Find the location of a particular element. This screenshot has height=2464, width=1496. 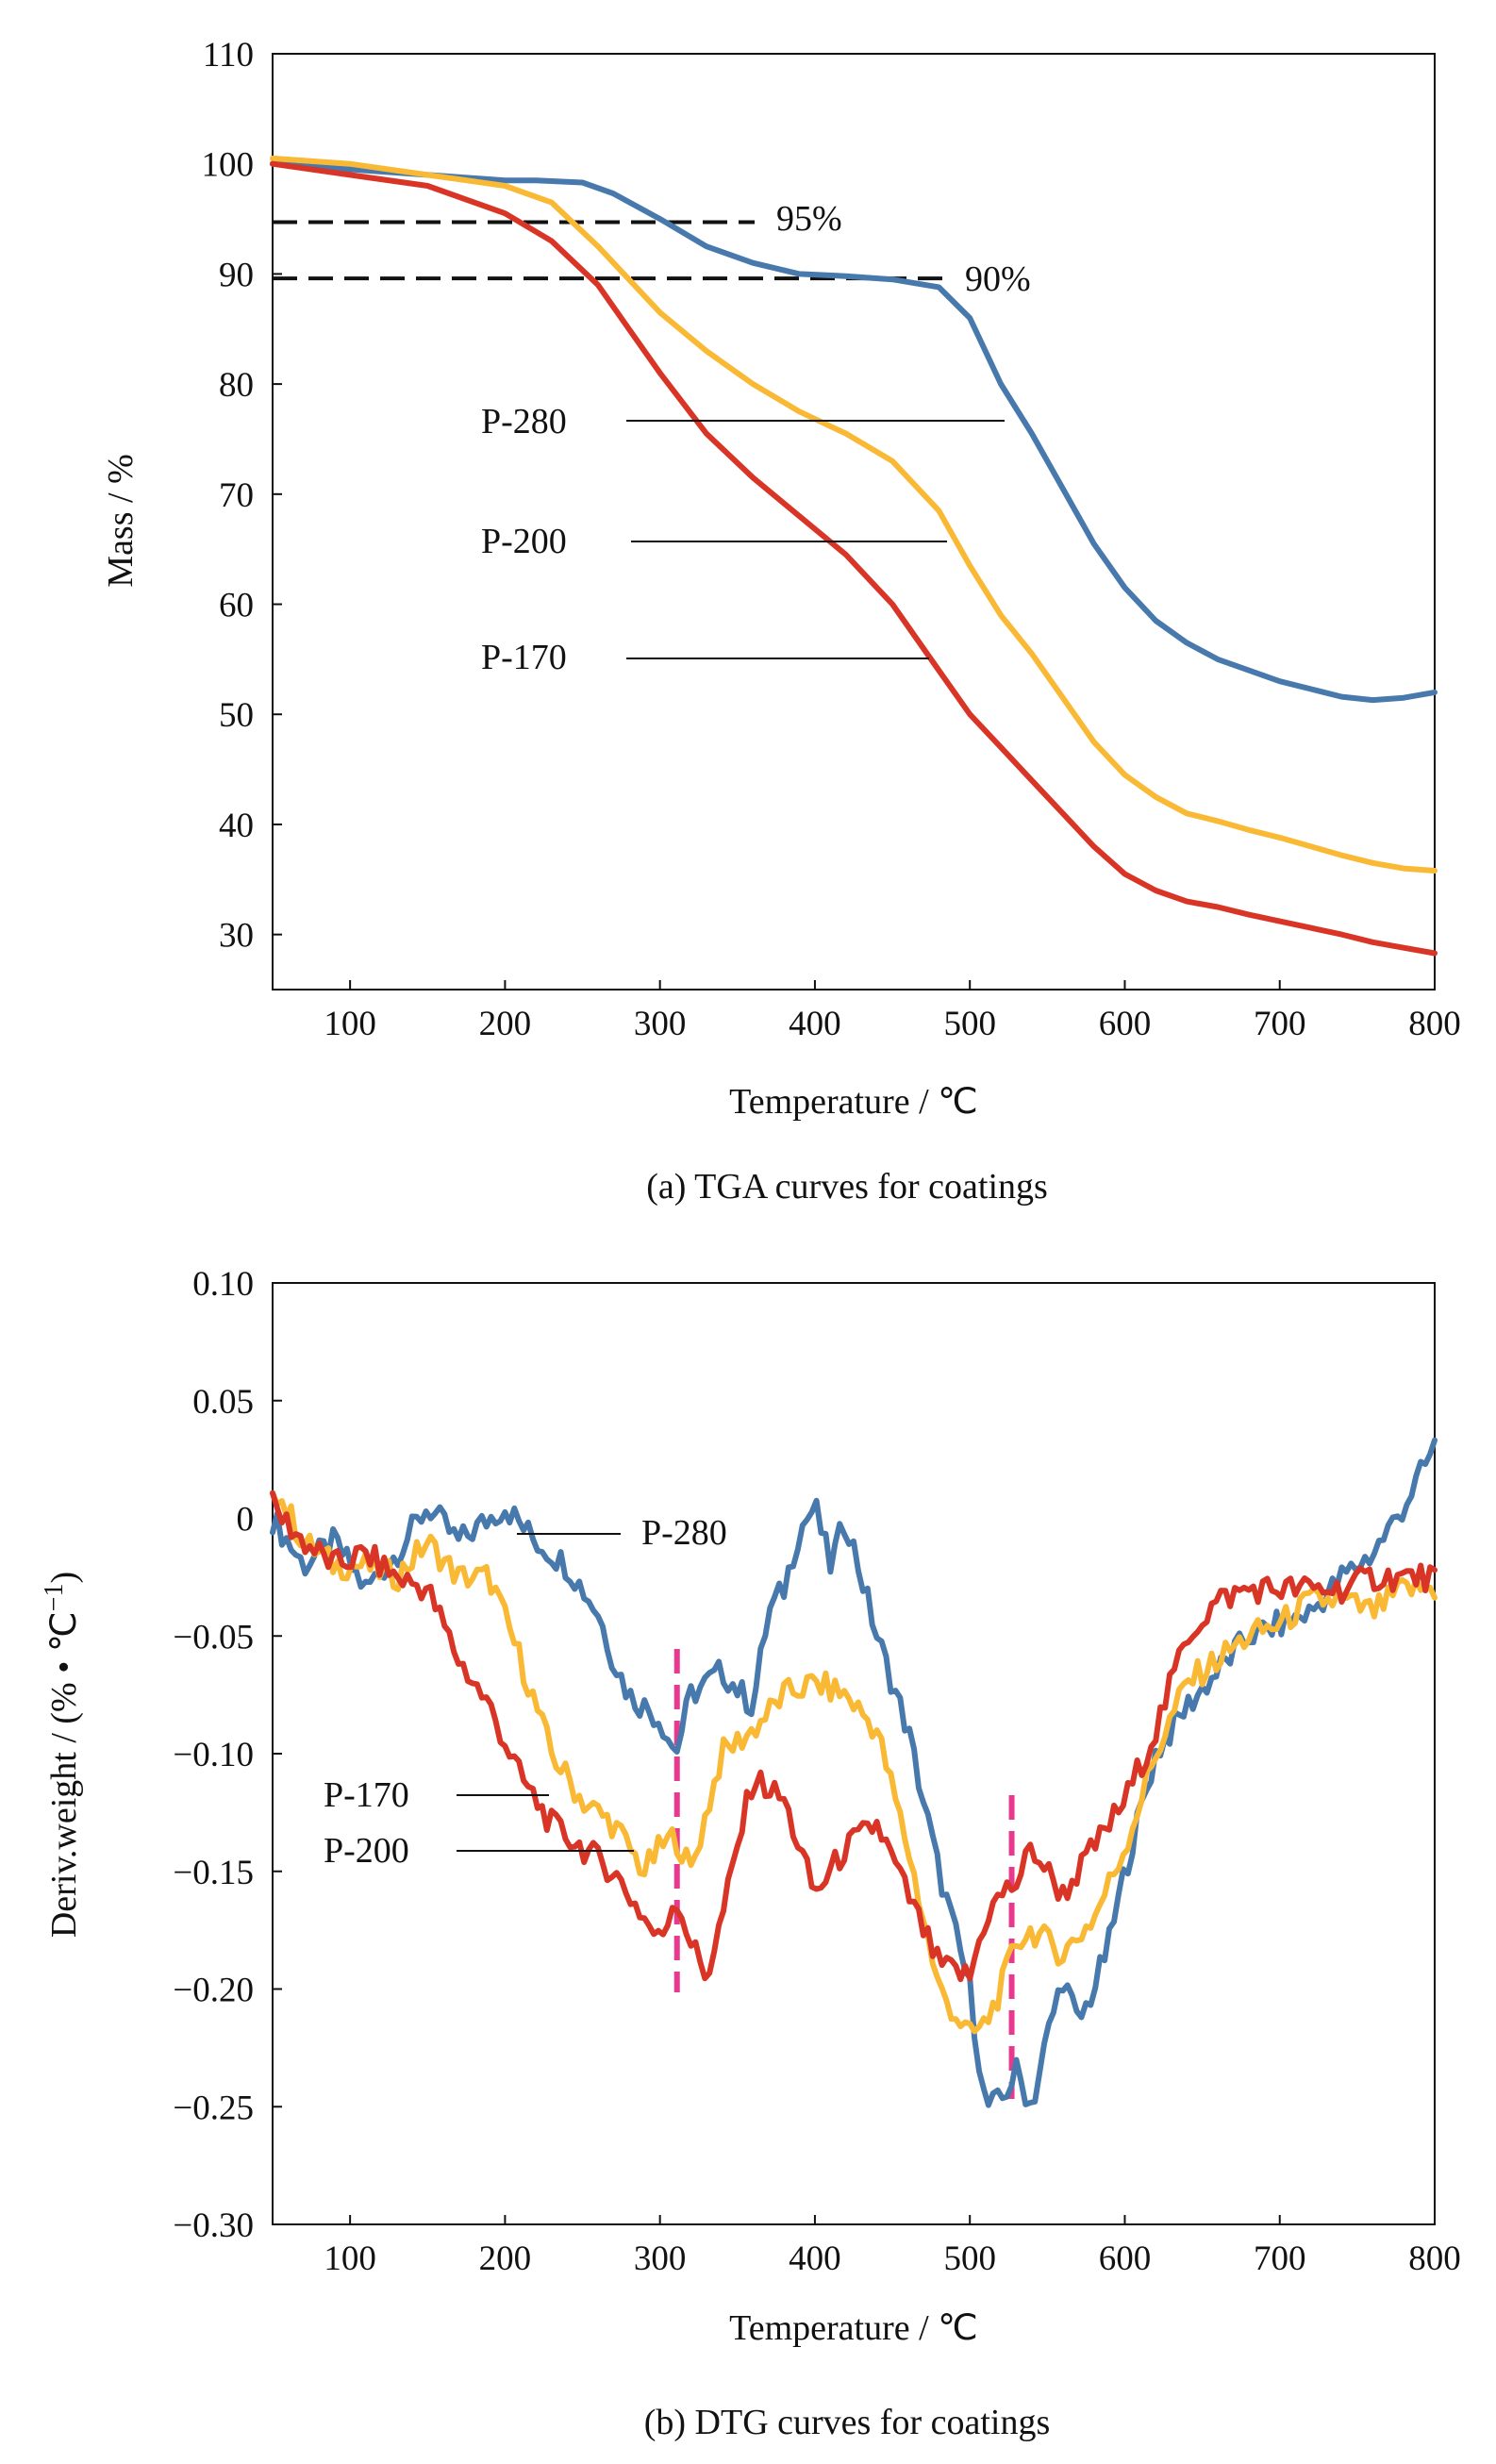

dtg-caption: (b) DTG curves for coatings is located at coordinates (847, 2422).